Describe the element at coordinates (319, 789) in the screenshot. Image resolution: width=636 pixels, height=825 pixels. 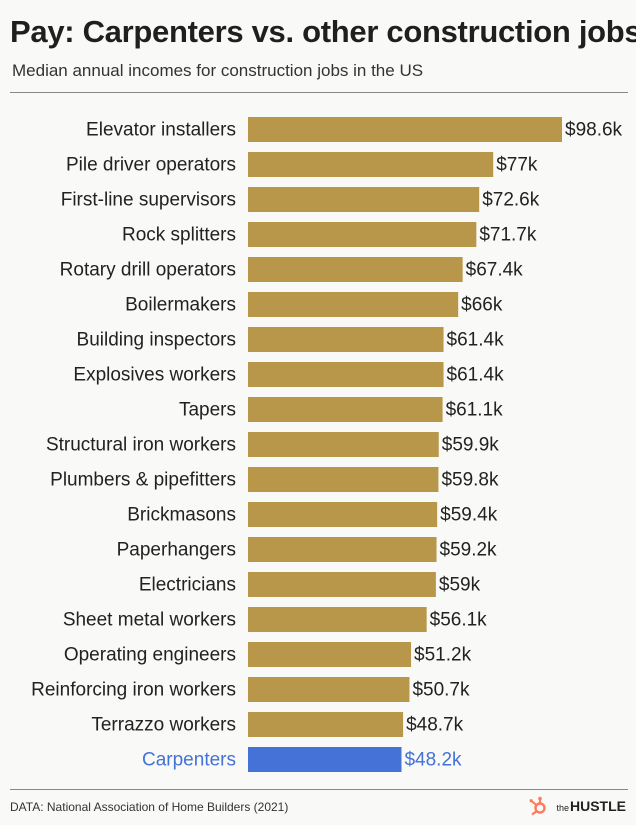
I see `bottom-divider` at that location.